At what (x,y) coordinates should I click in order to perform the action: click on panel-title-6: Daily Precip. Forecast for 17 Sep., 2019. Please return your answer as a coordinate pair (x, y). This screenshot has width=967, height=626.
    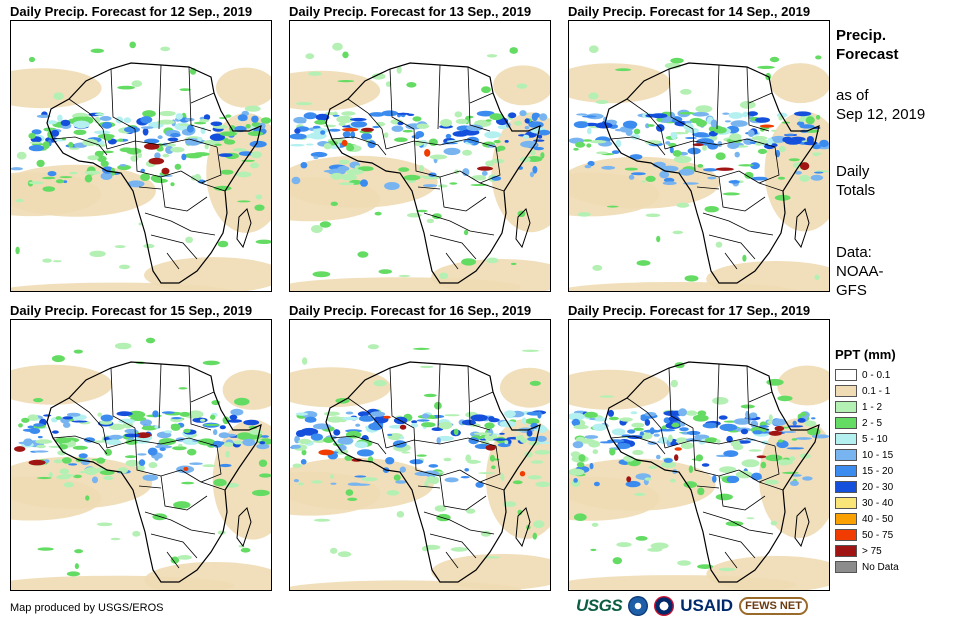
    Looking at the image, I should click on (689, 310).